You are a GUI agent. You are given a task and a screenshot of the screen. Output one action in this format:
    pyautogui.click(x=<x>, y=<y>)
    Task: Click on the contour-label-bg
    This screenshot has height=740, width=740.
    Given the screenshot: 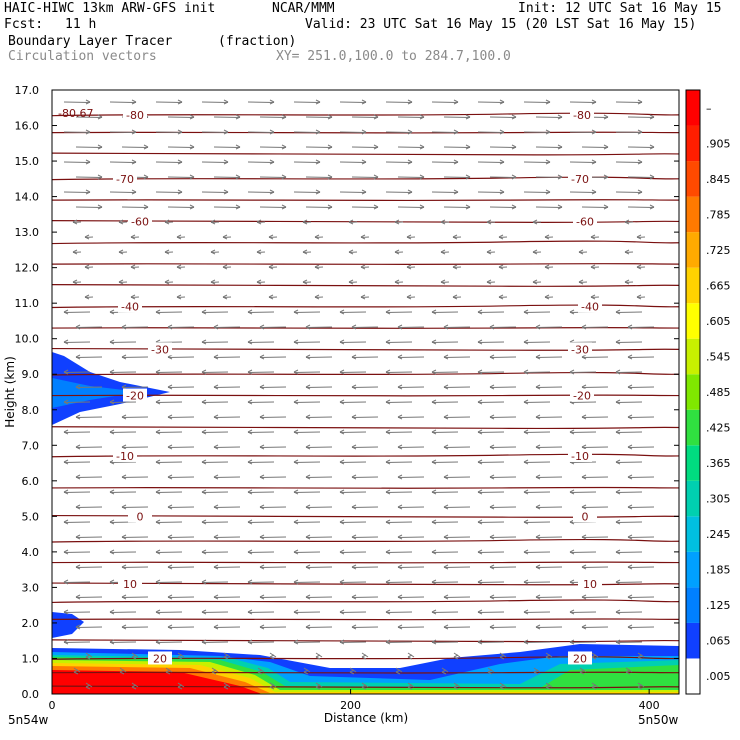 What is the action you would take?
    pyautogui.click(x=582, y=395)
    